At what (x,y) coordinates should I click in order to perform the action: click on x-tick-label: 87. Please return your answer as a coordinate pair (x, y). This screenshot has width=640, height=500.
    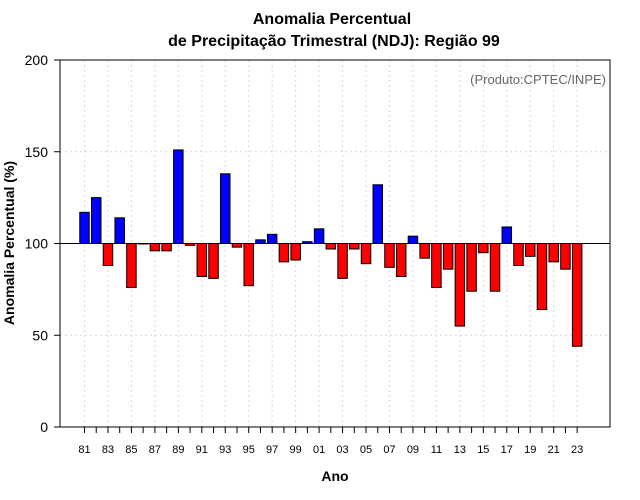
    Looking at the image, I should click on (155, 450).